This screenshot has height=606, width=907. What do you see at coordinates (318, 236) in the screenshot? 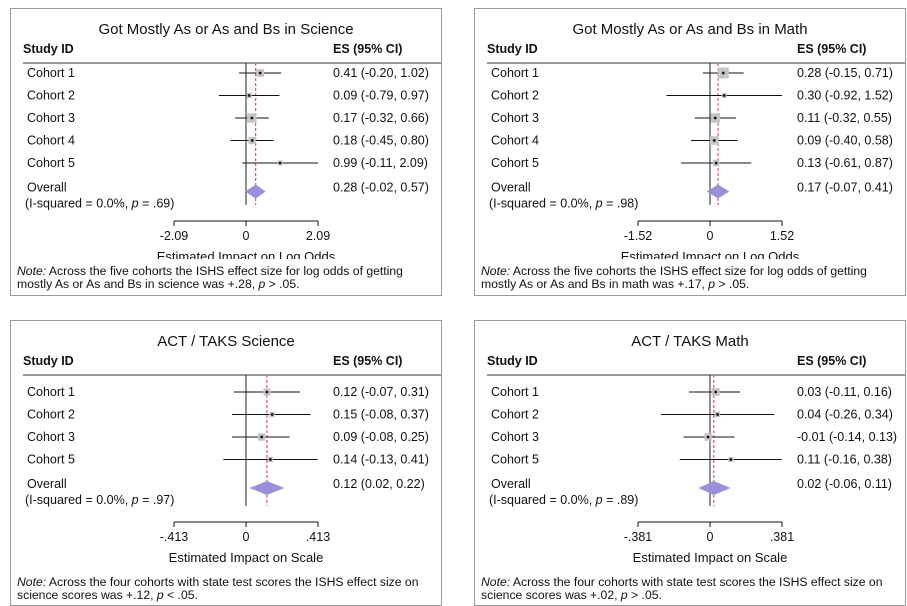
I see `x-tick-label: 2.09` at bounding box center [318, 236].